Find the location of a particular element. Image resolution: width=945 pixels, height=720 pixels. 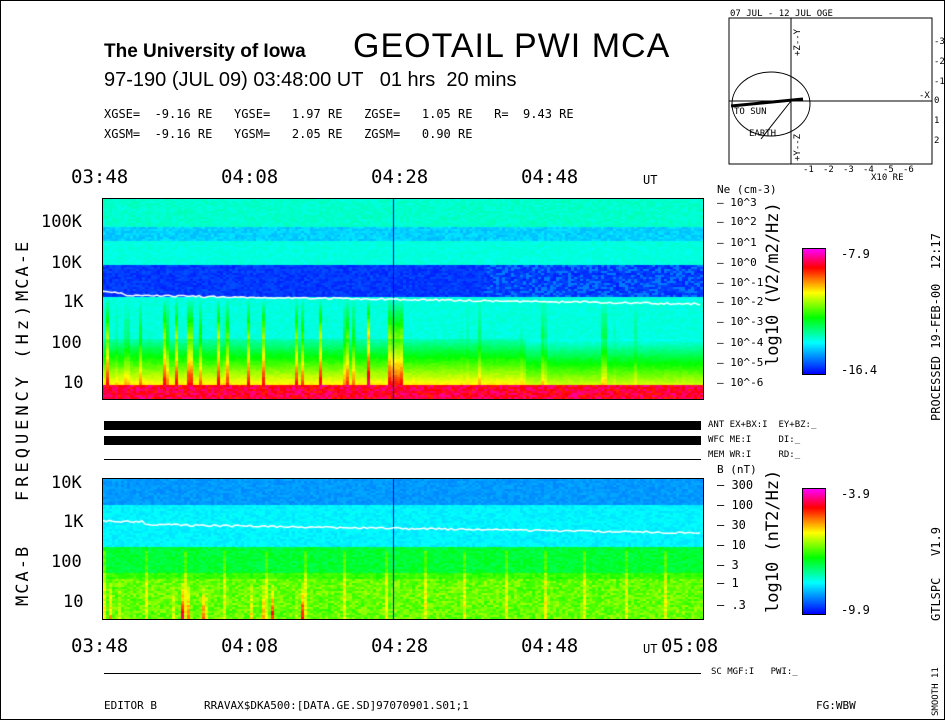

wfc-status: WFC ME:I DI:_ is located at coordinates (754, 440).